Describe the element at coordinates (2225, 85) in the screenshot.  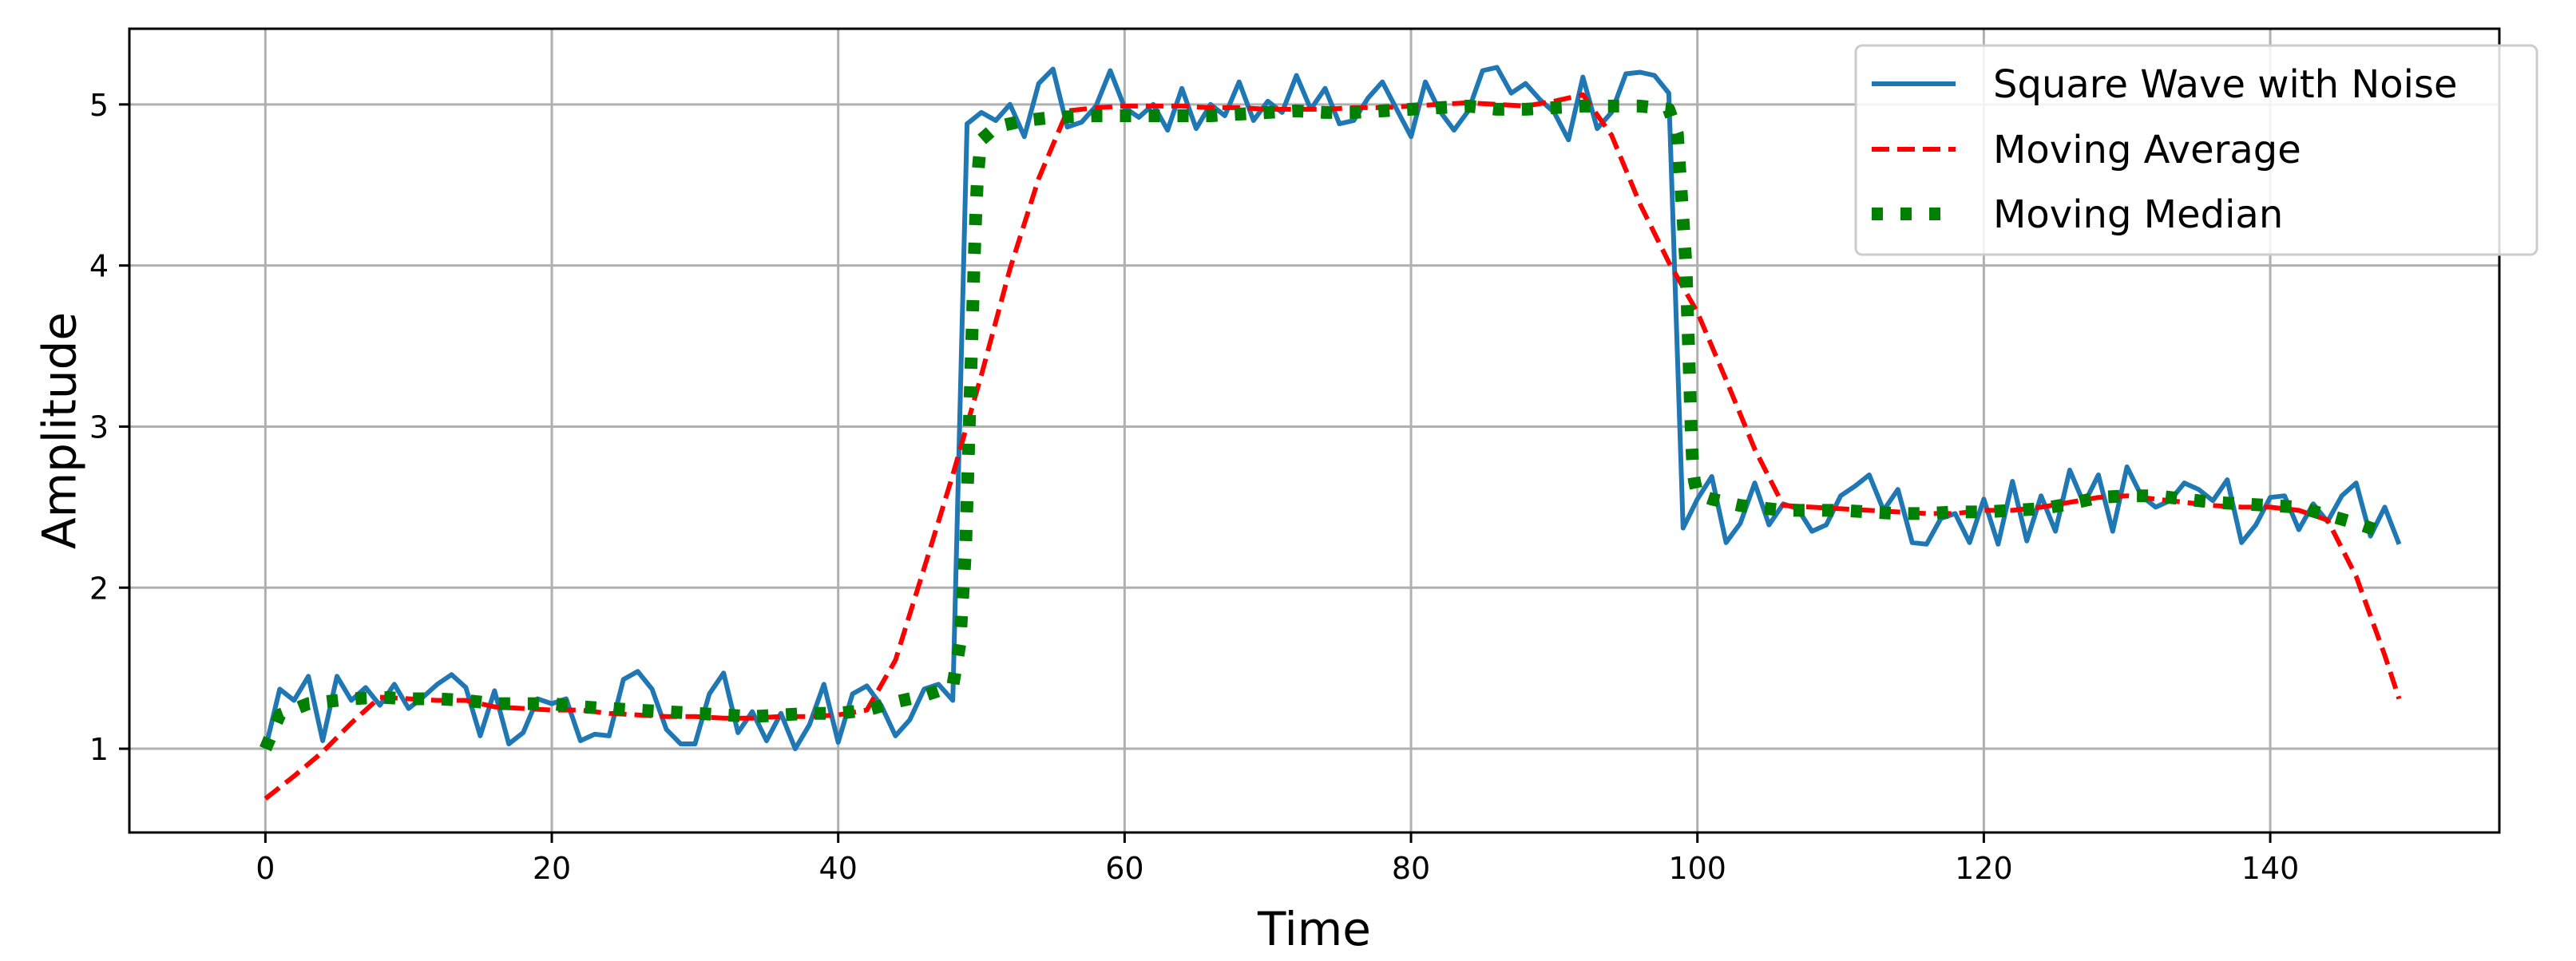
I see `legend-label-square-wave: Square Wave with Noise` at that location.